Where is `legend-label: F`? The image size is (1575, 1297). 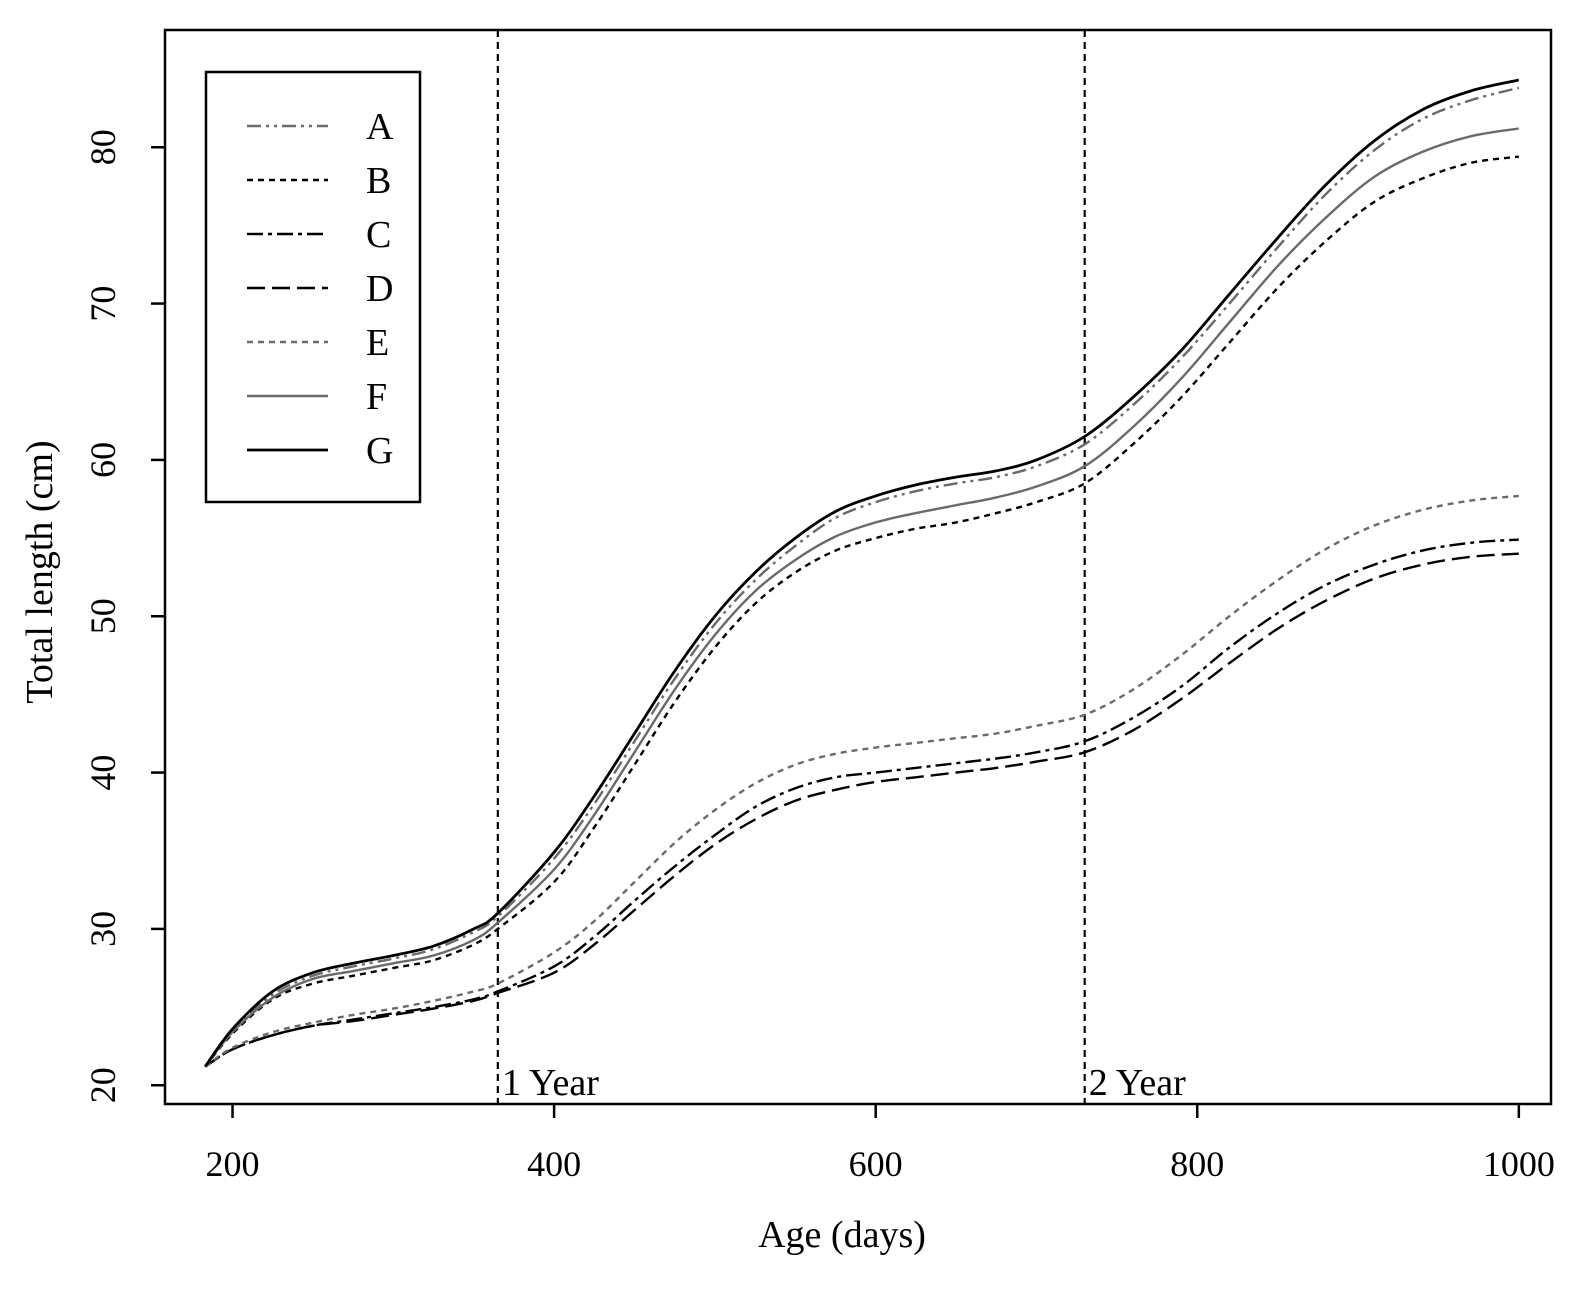 legend-label: F is located at coordinates (376, 397).